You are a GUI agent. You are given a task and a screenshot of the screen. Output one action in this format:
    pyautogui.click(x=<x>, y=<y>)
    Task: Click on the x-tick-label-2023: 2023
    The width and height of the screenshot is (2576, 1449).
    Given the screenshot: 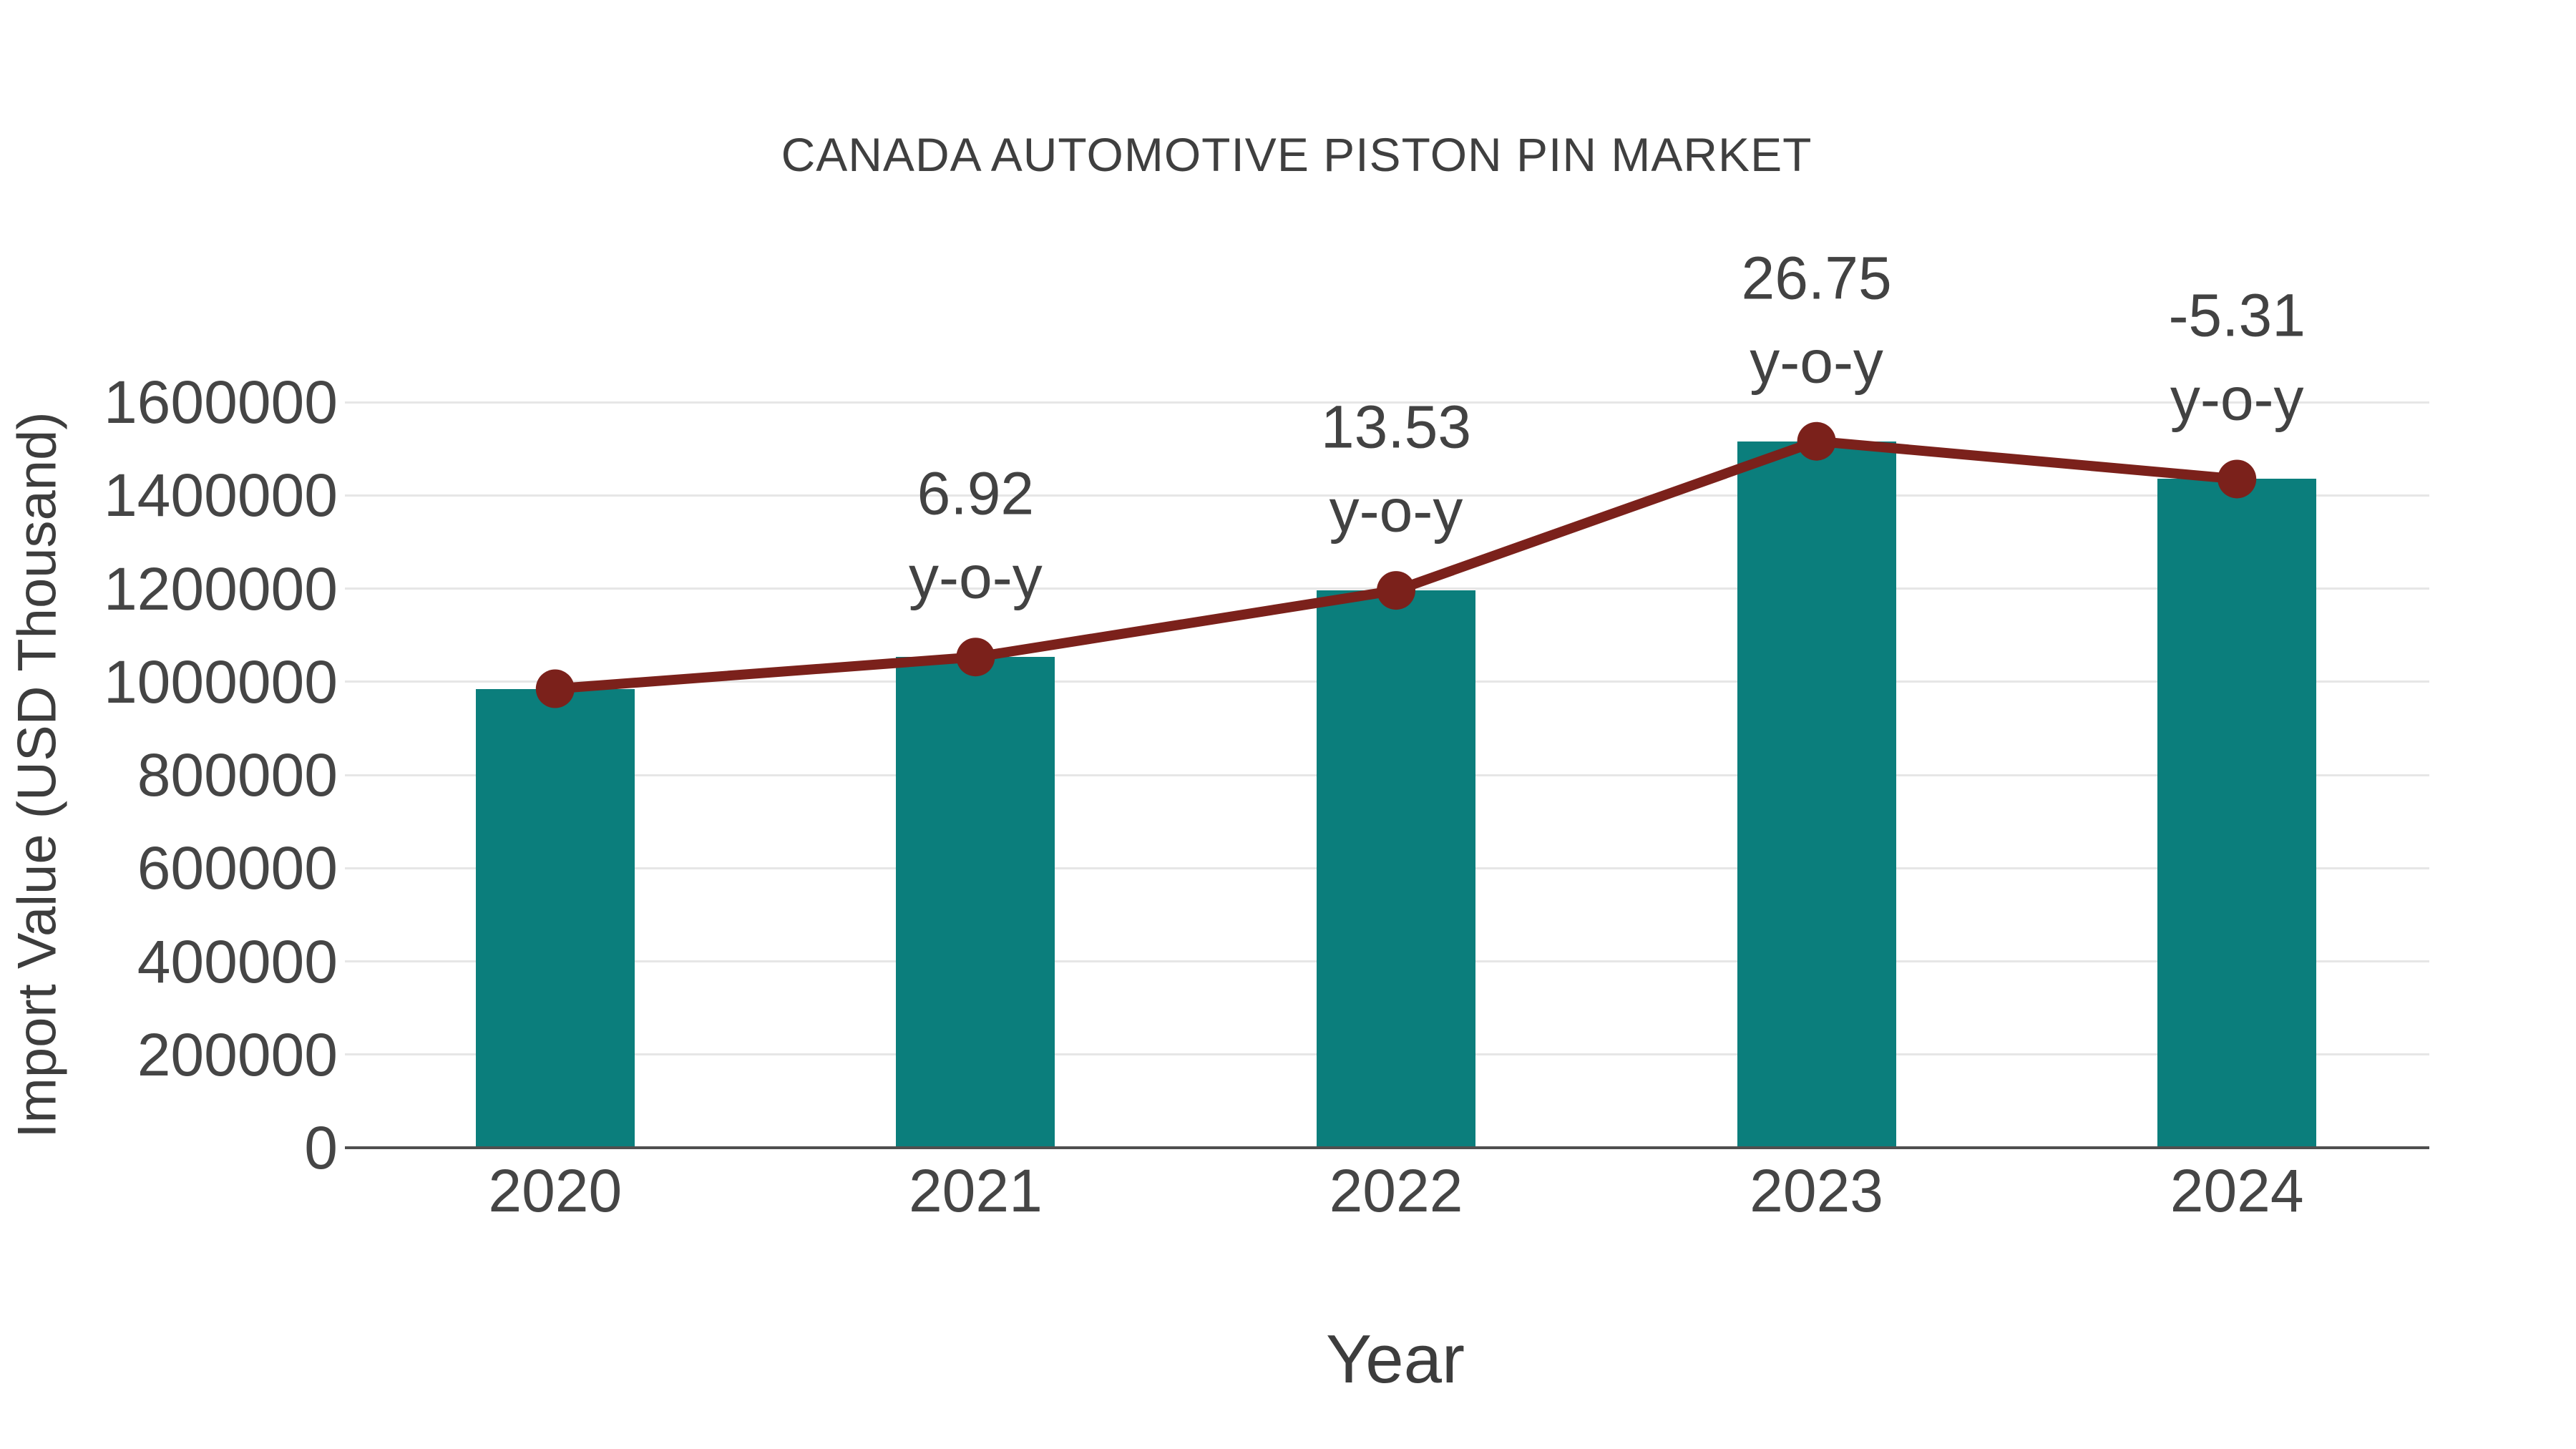 What is the action you would take?
    pyautogui.click(x=1817, y=1190)
    